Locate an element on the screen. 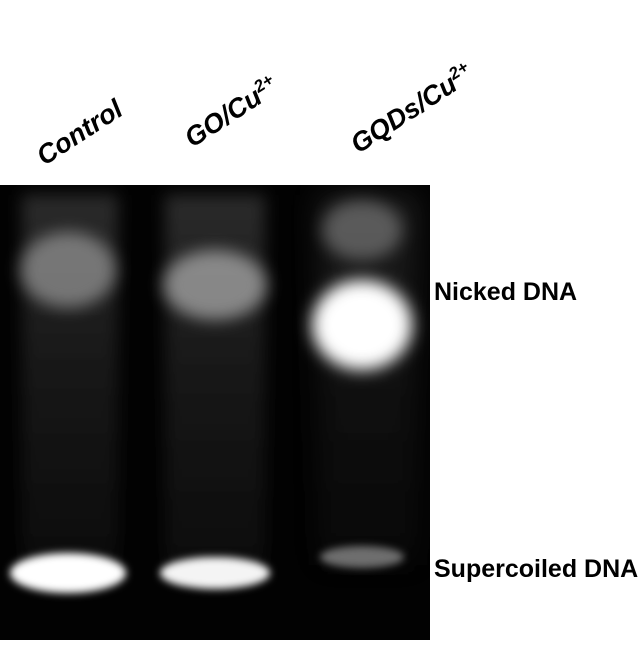  lane-label-gqds-cu-text: GQDs/Cu is located at coordinates (404, 114).